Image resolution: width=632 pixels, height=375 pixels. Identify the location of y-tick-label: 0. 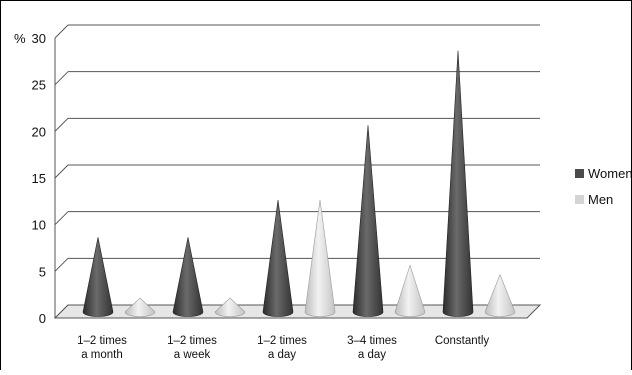
(42, 318).